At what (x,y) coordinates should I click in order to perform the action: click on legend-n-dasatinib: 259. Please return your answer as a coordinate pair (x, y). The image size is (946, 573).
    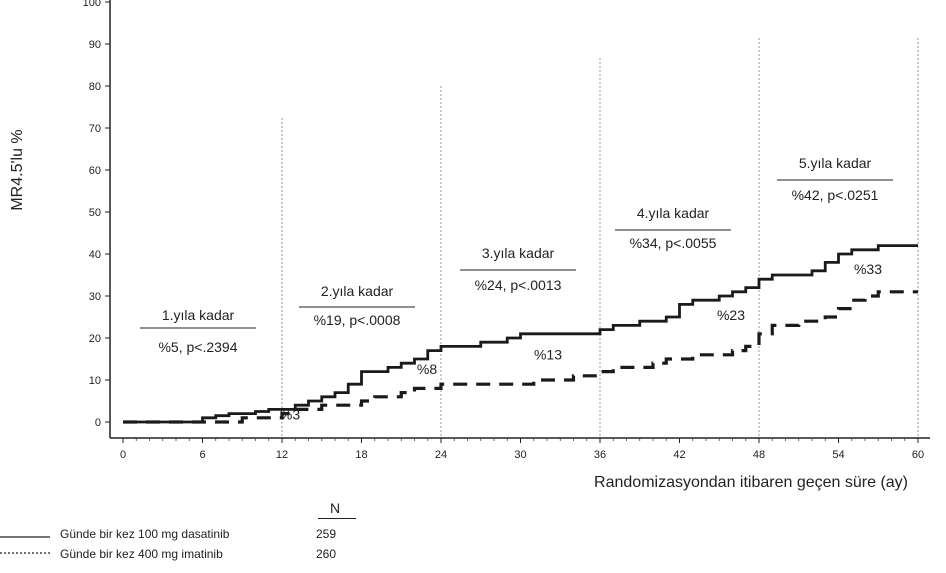
    Looking at the image, I should click on (326, 534).